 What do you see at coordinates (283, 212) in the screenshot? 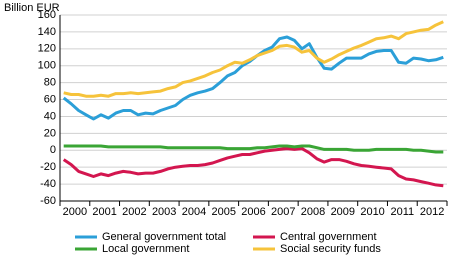
I see `x-tick-label: 2007` at bounding box center [283, 212].